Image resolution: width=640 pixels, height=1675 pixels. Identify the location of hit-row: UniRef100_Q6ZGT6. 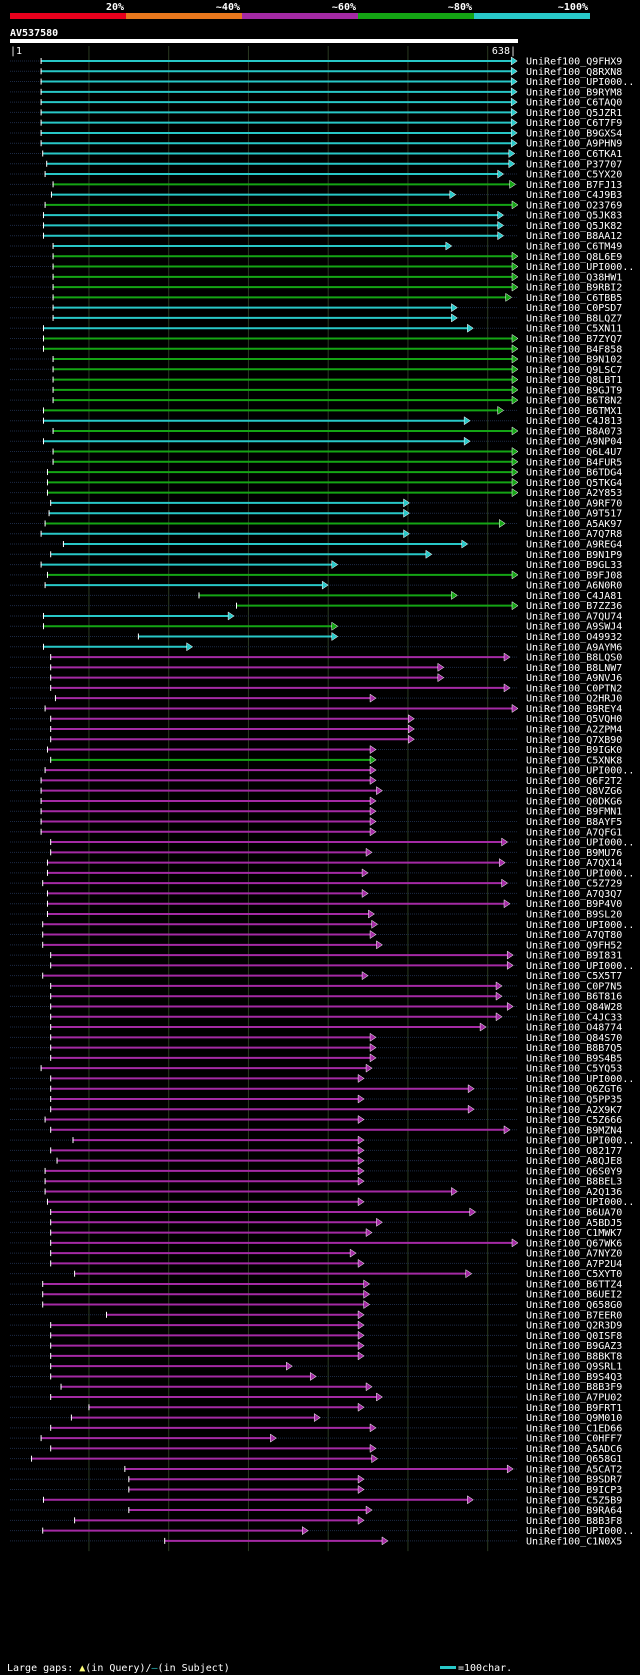
(316, 1089).